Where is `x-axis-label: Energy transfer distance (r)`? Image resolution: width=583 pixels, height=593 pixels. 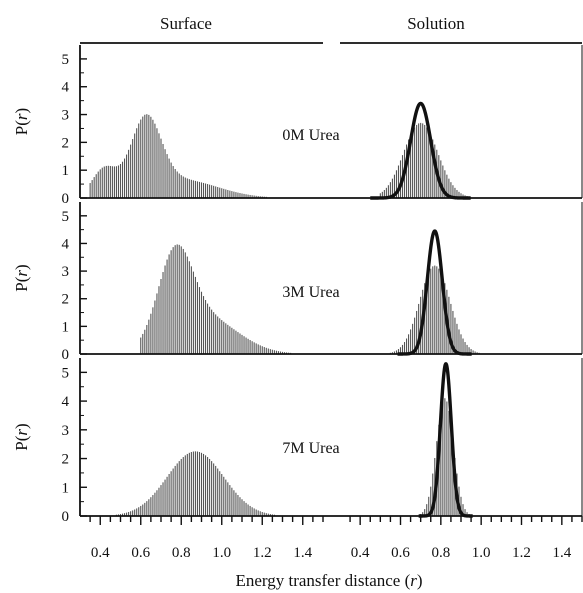 x-axis-label: Energy transfer distance (r) is located at coordinates (328, 580).